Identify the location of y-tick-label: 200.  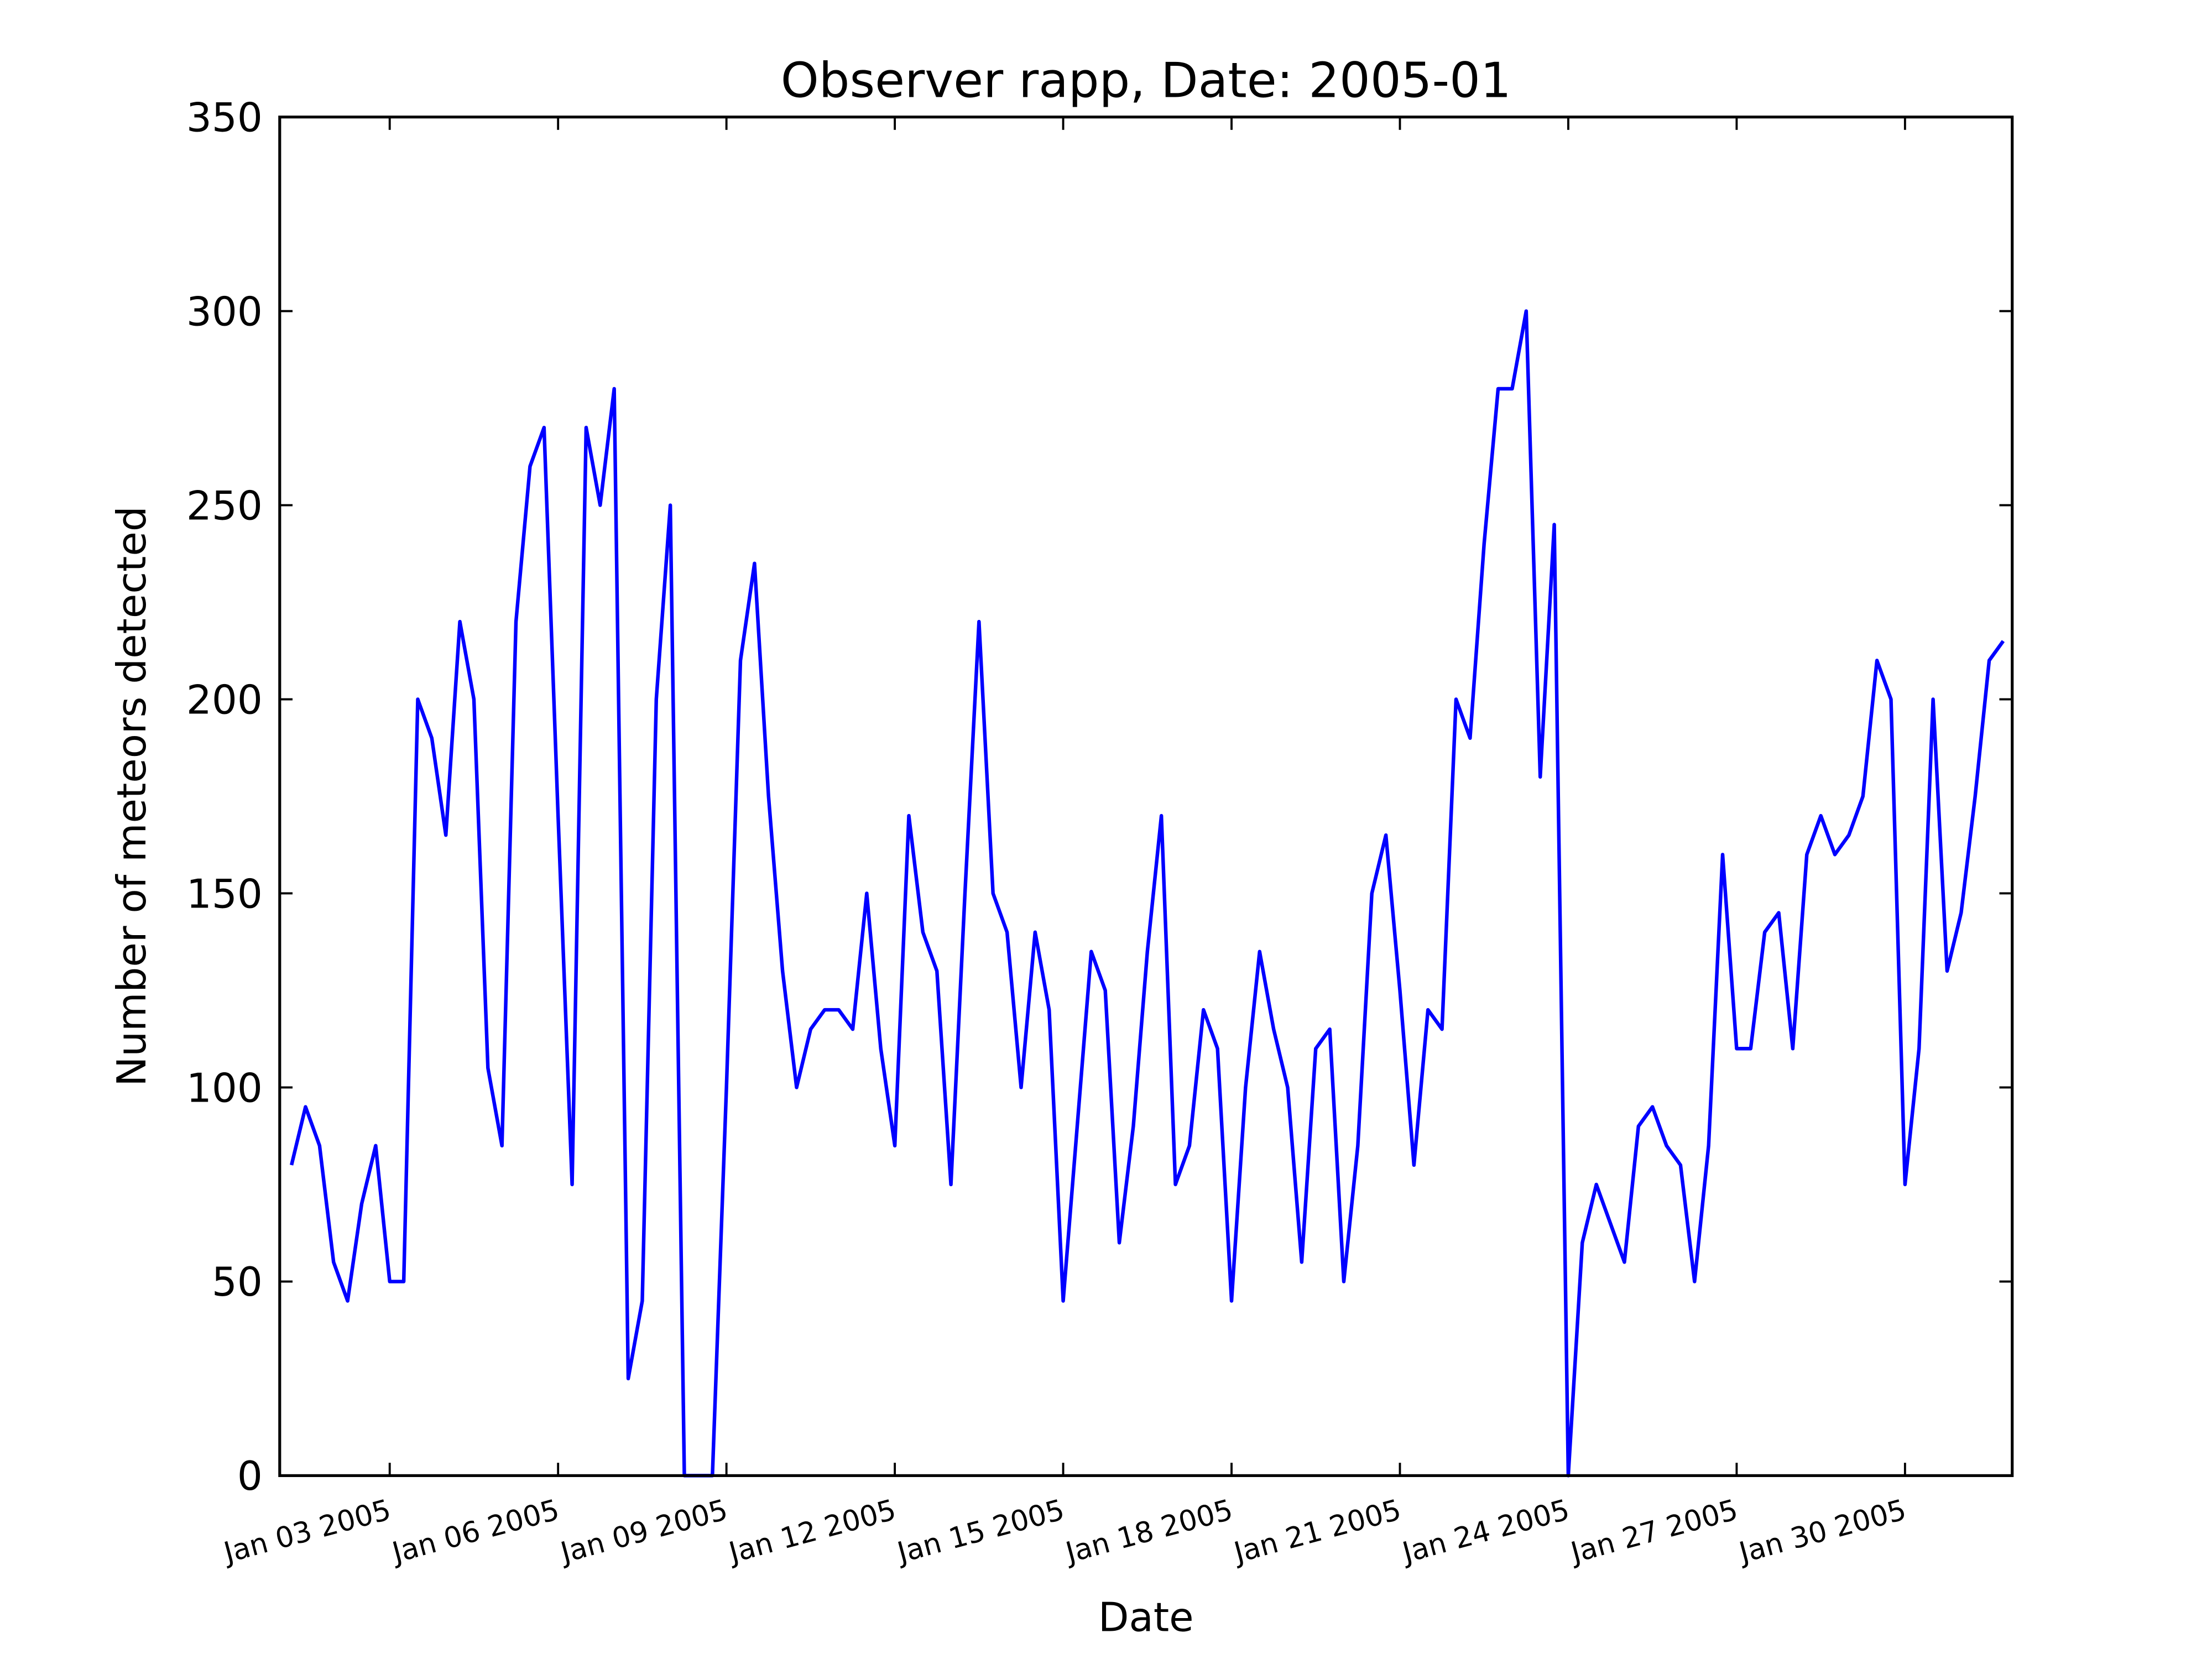
(225, 700).